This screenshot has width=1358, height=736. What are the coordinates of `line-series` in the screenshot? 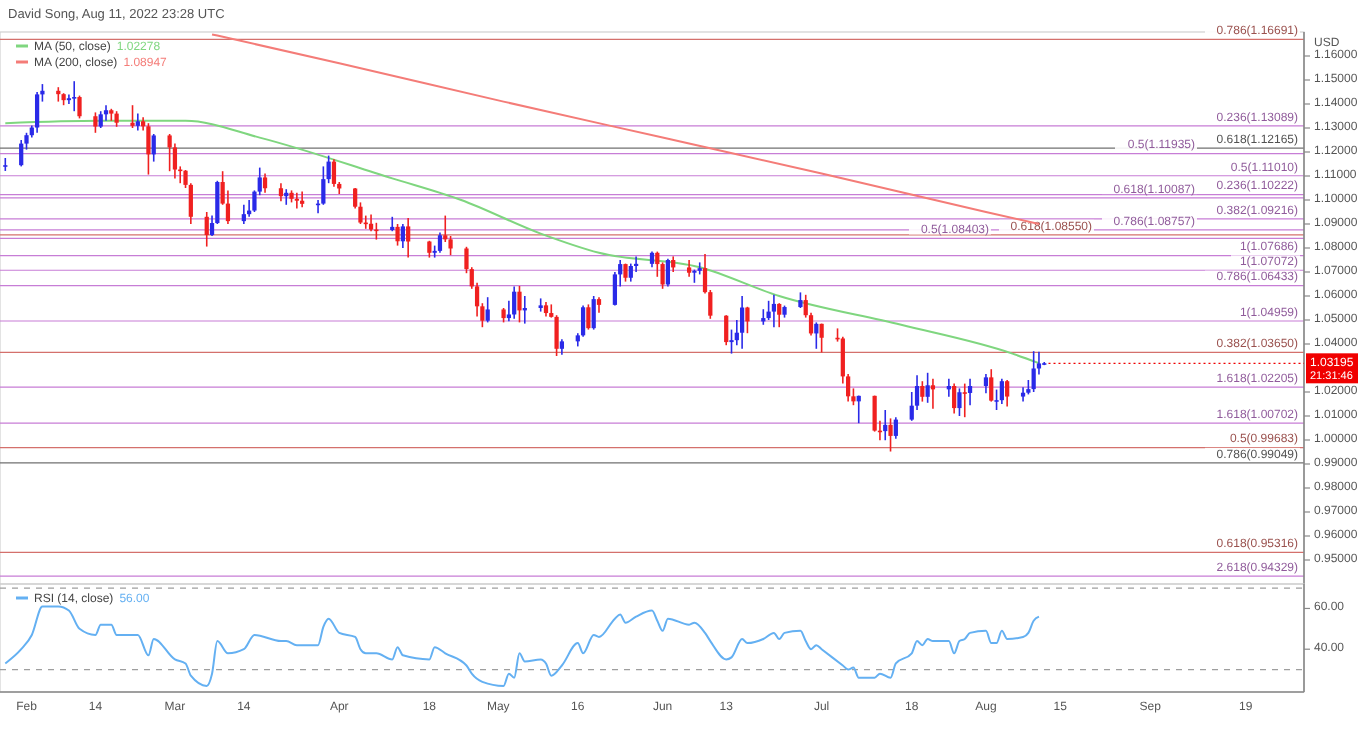 It's located at (522, 646).